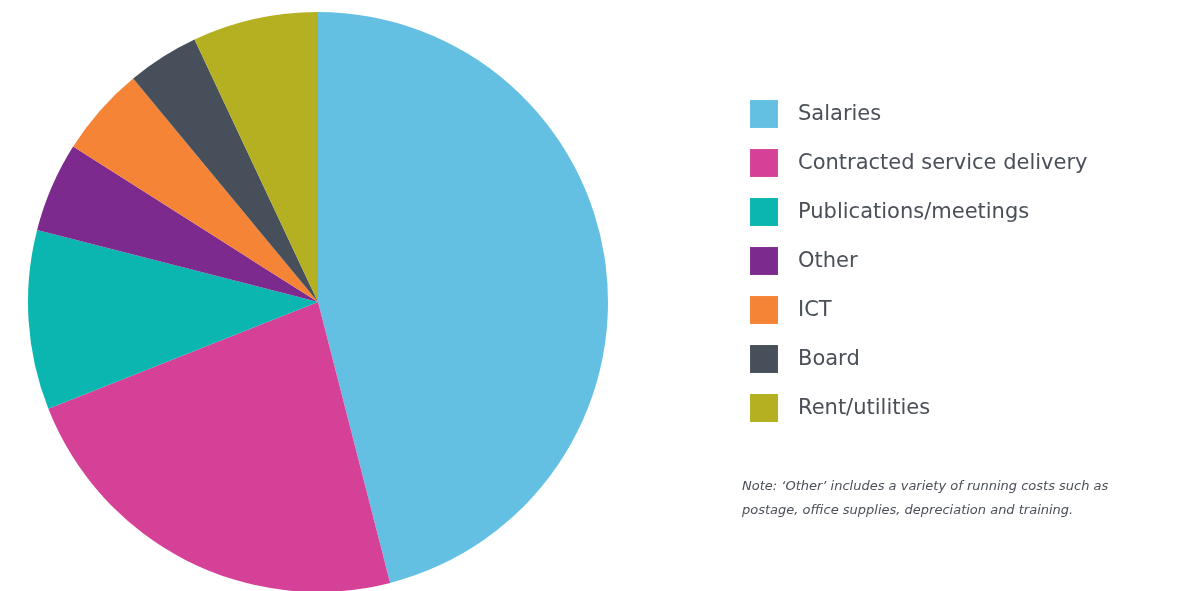  Describe the element at coordinates (943, 162) in the screenshot. I see `legend-label: Contracted service delivery` at that location.